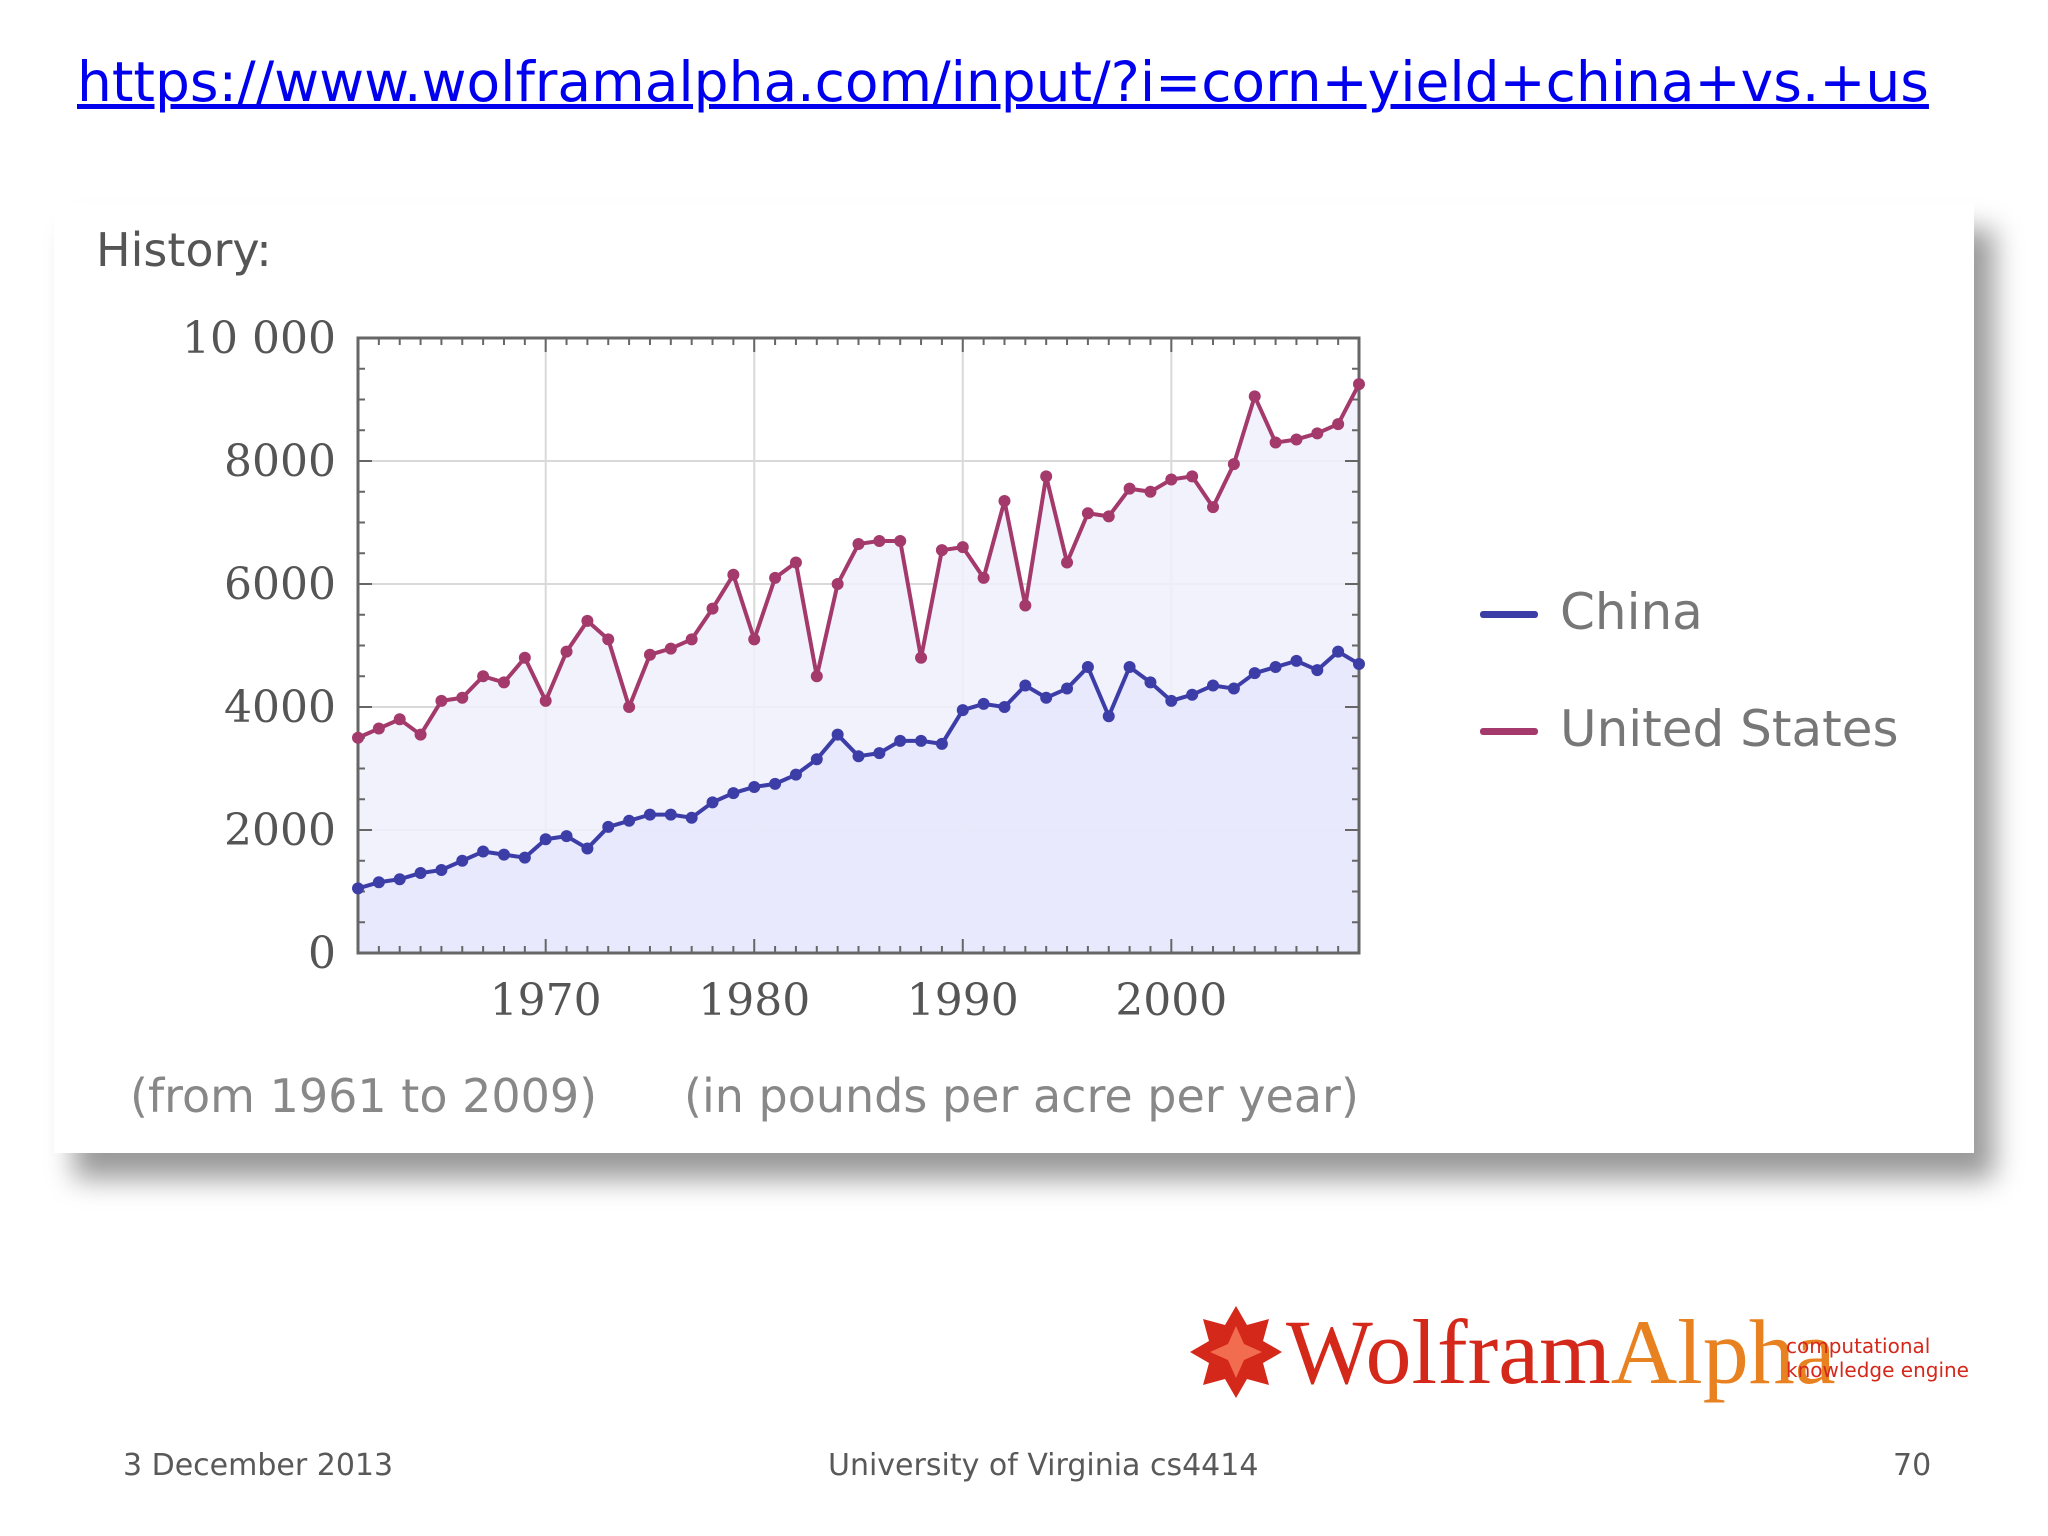 The height and width of the screenshot is (1536, 2048). Describe the element at coordinates (629, 820) in the screenshot. I see `point-china-1974` at that location.